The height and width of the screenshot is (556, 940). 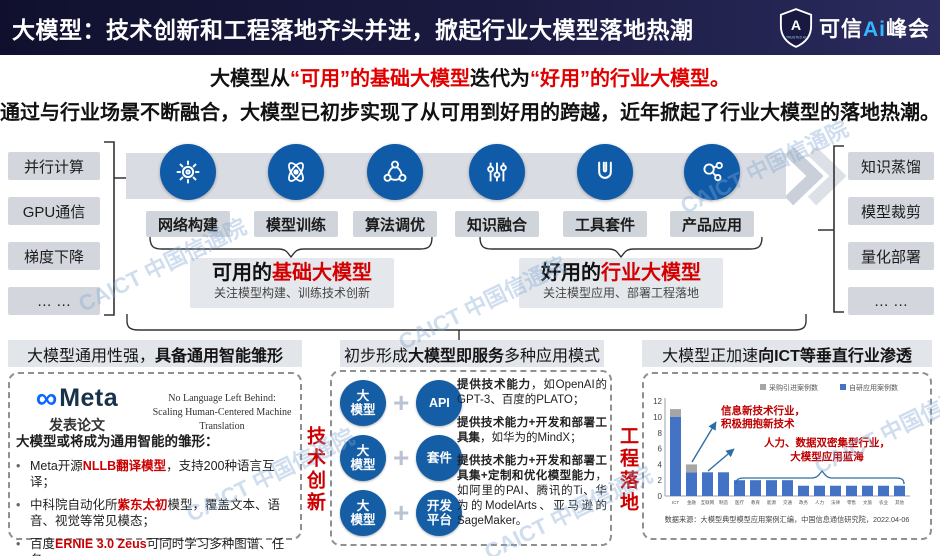 I want to click on usable-base-model-box: 可用的基础大模型 关注模型构建、训练技术创新, so click(x=292, y=283).